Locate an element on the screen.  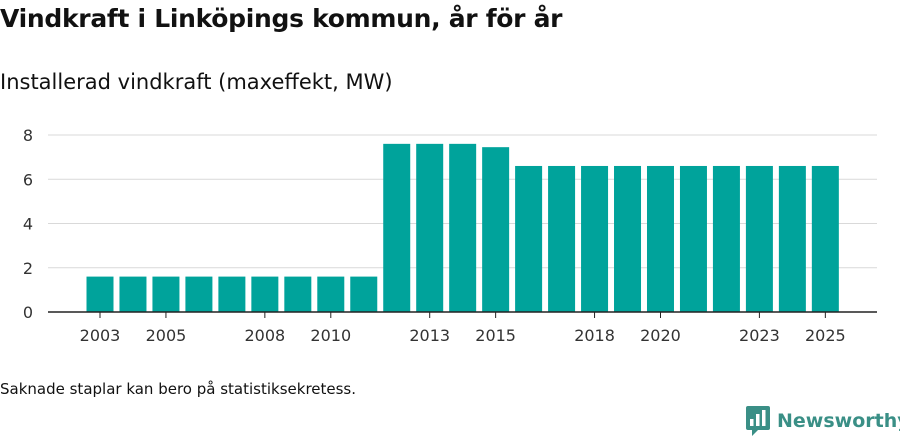
newsworthy-logo-icon is located at coordinates (758, 421).